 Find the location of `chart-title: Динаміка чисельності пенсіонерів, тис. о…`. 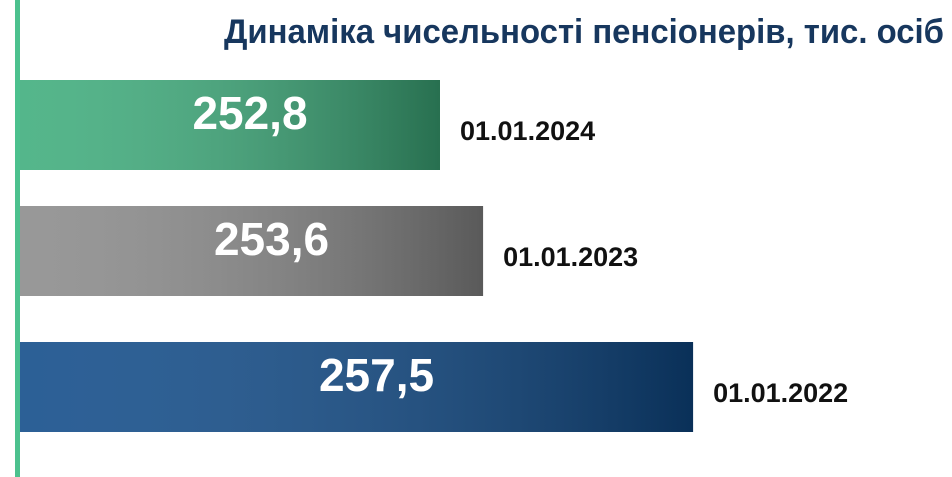

chart-title: Динаміка чисельності пенсіонерів, тис. о… is located at coordinates (584, 32).